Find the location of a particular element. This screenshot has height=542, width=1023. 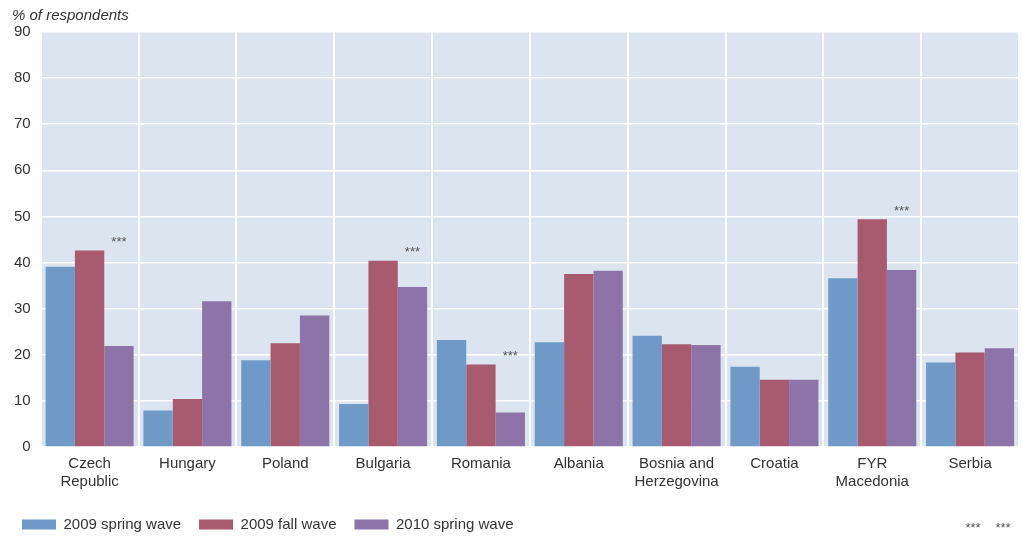

y-tick-label: 50 is located at coordinates (22, 215).